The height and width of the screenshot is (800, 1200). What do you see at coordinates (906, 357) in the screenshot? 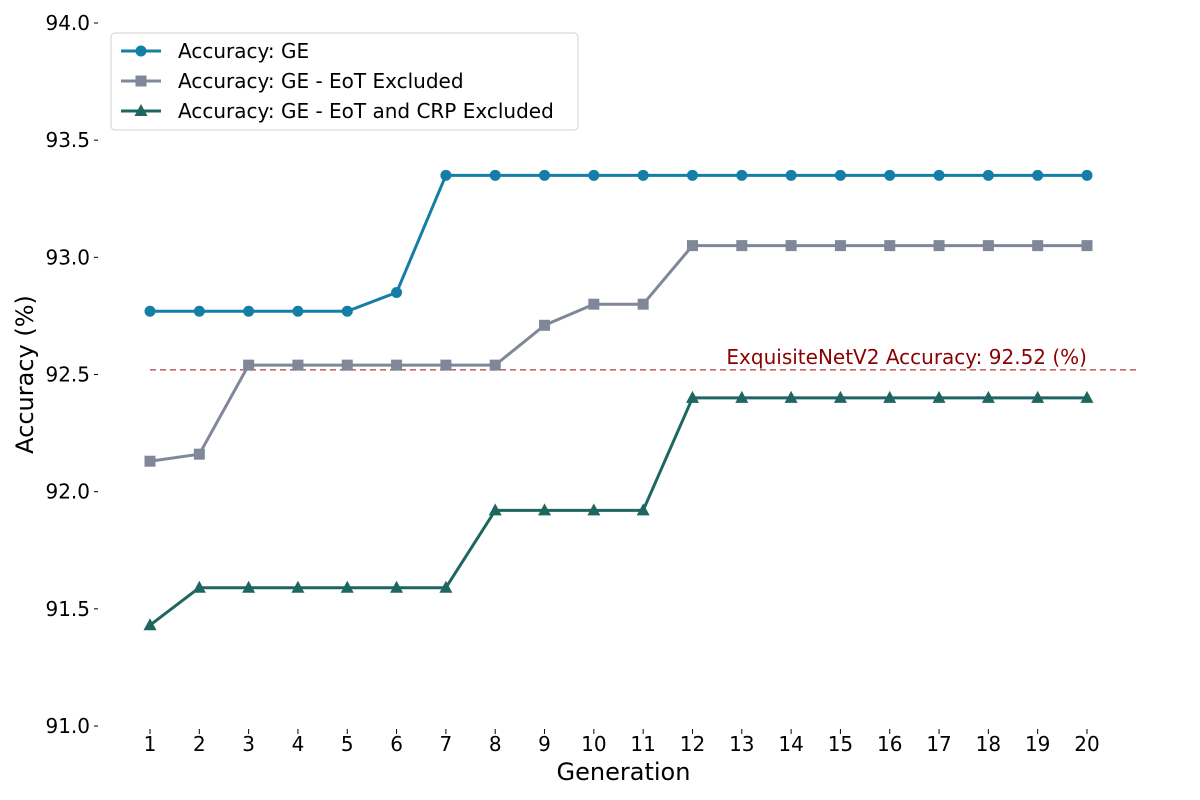
I see `reference-line-label: ExquisiteNetV2 Accuracy: 92.52 (%)` at bounding box center [906, 357].